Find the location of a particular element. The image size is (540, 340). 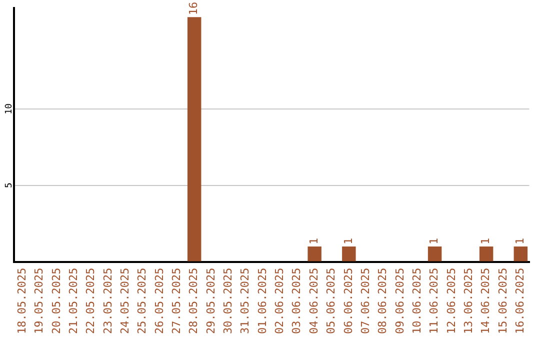

x-tick-label: 05.06.2025 is located at coordinates (331, 301).